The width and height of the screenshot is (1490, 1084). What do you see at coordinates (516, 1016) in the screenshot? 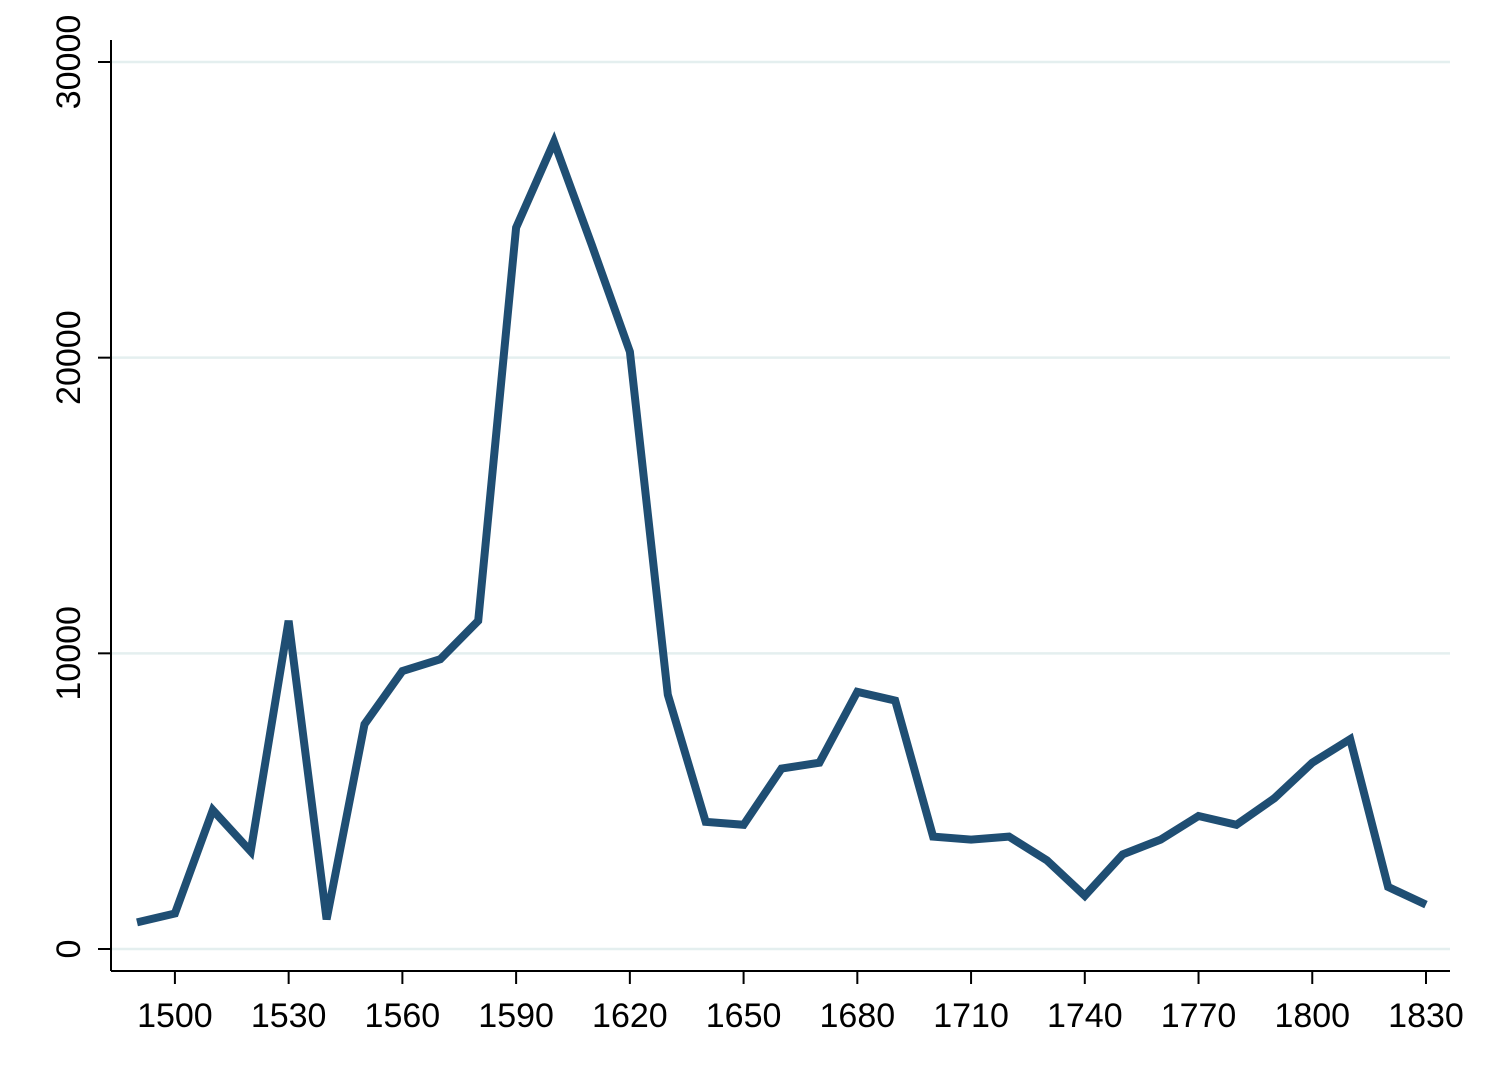
I see `x-tick-label-1590: 1590` at bounding box center [516, 1016].